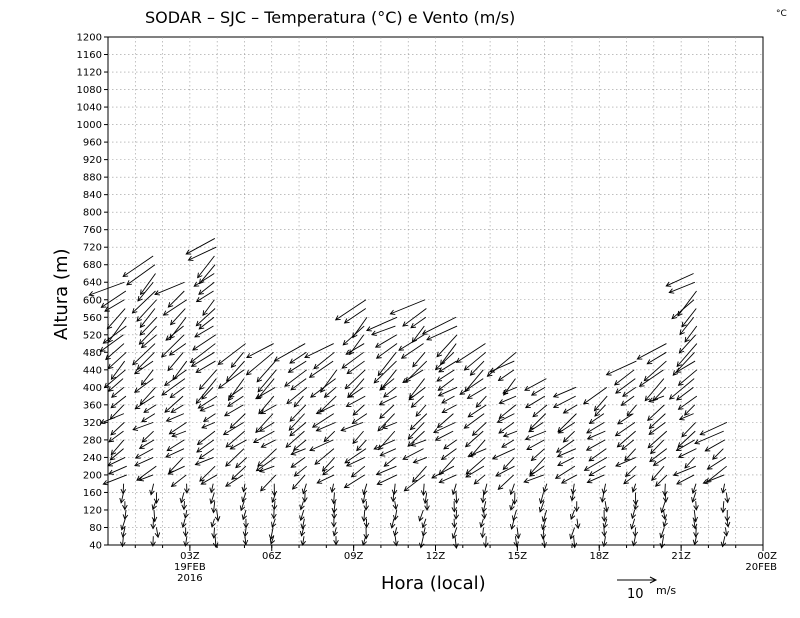 This screenshot has width=800, height=618. What do you see at coordinates (92, 370) in the screenshot?
I see `y-tick-label: 440` at bounding box center [92, 370].